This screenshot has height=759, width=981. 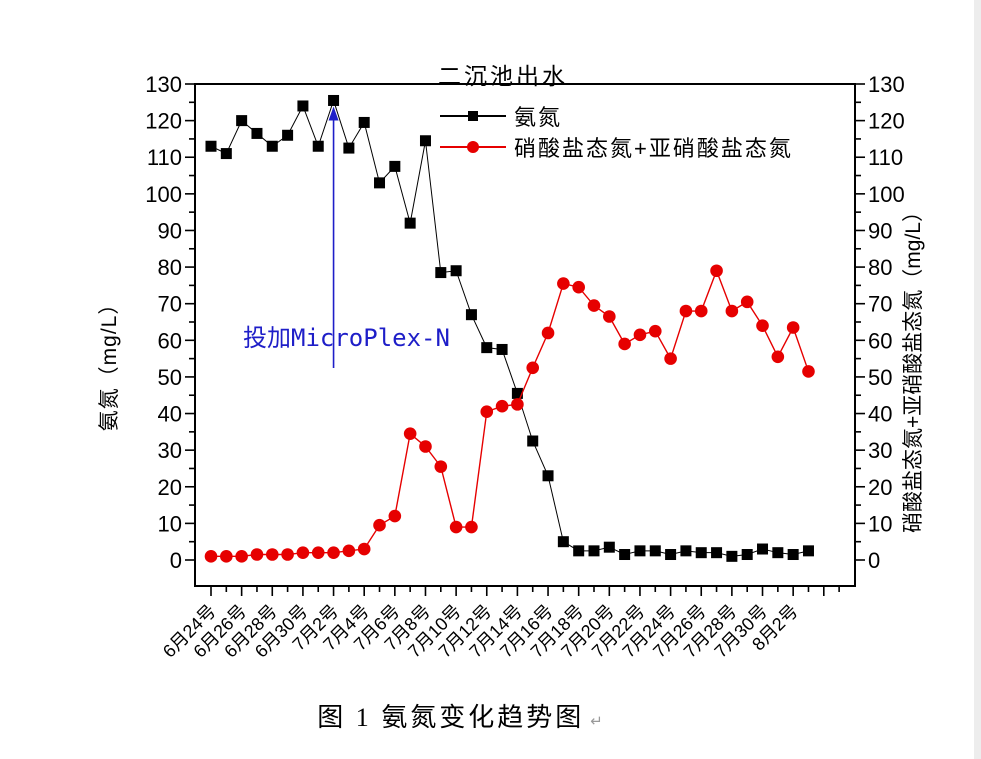 I want to click on legend-item-ammonia: 氨氮, so click(x=616, y=115).